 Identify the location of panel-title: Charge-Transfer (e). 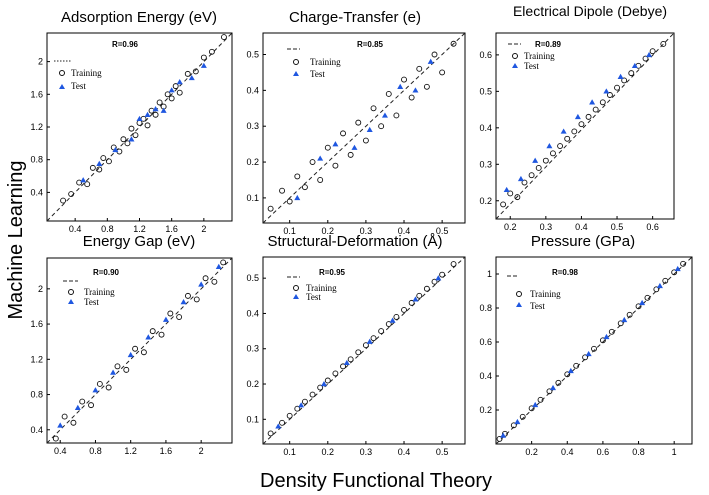
(355, 17).